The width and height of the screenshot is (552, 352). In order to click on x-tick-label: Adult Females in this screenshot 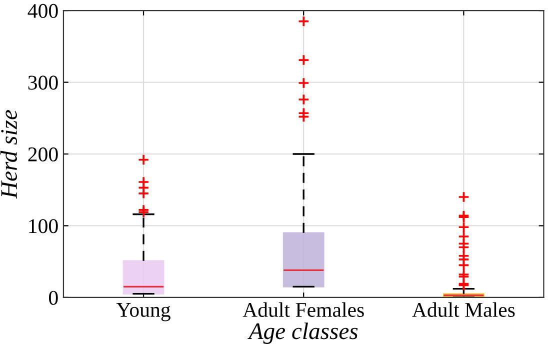, I will do `click(303, 309)`.